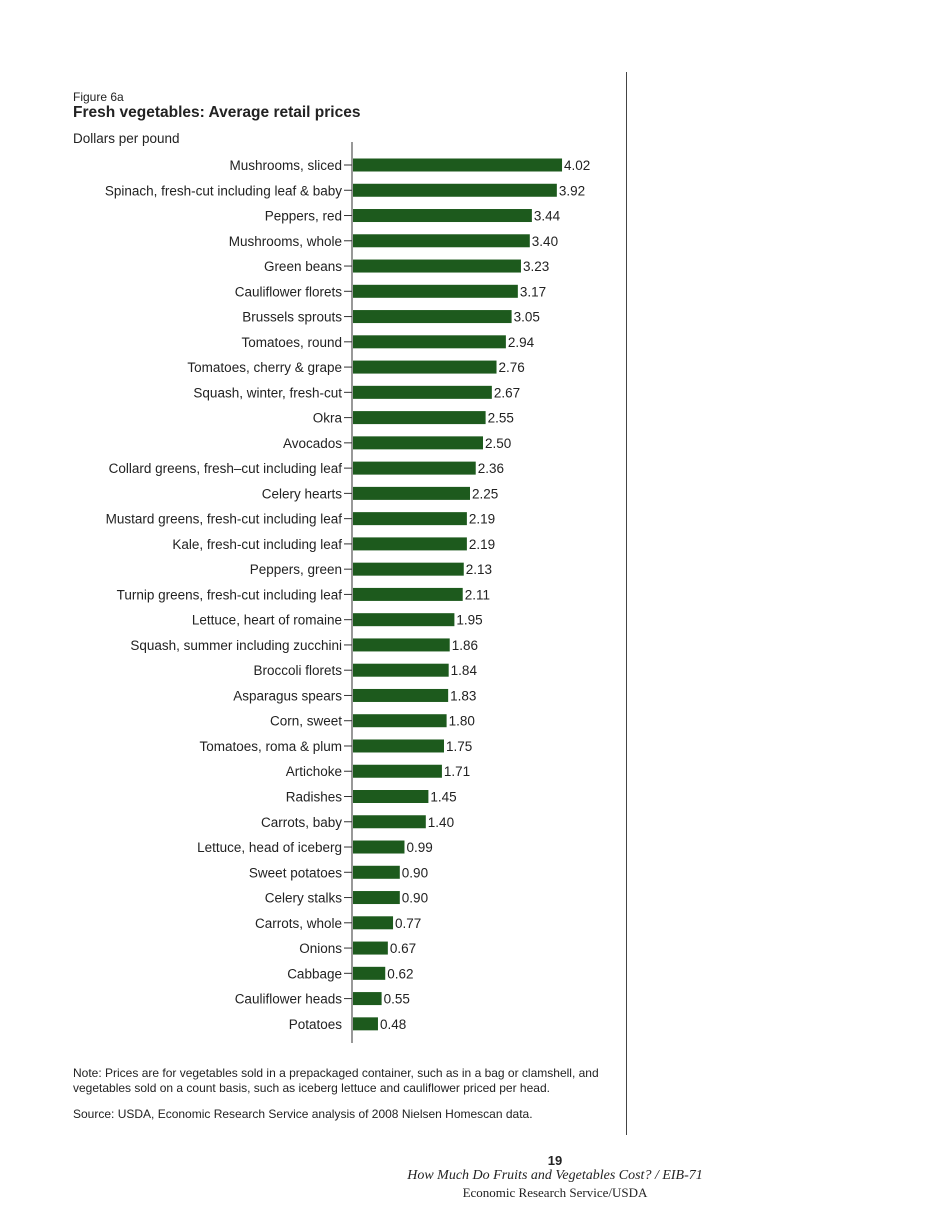  What do you see at coordinates (555, 1192) in the screenshot?
I see `organization: Economic Research Service/USDA` at bounding box center [555, 1192].